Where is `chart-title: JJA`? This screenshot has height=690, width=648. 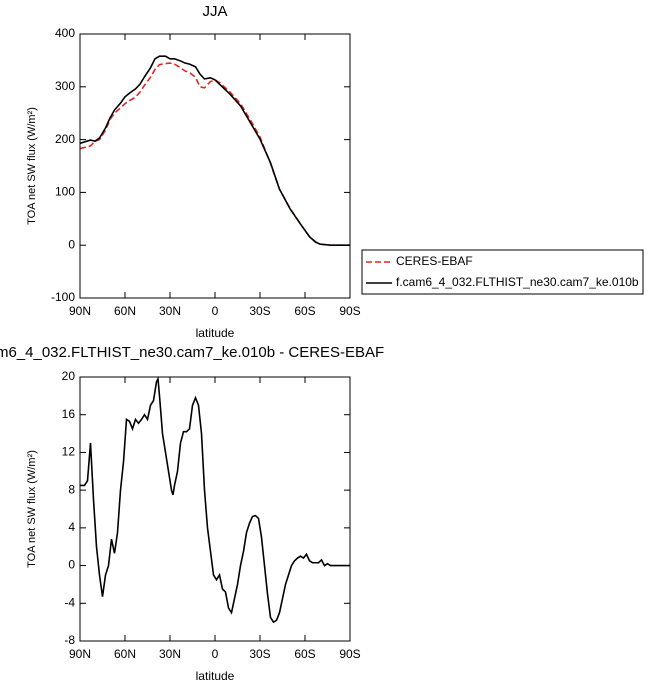
chart-title: JJA is located at coordinates (214, 11).